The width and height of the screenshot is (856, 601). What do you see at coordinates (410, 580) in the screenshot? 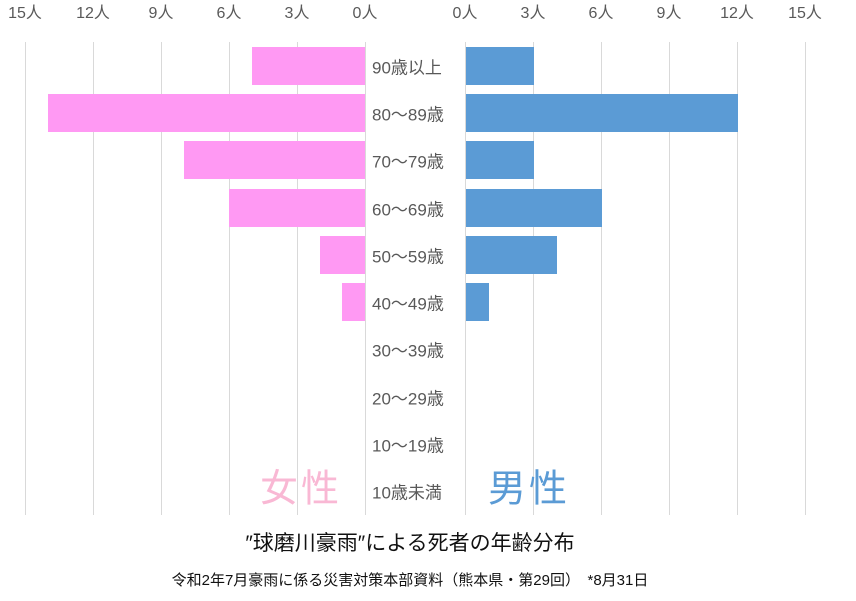
I see `chart-subtitle: 令和2年7月豪雨に係る災害対策本部資料（熊本県・第29回） *8月31日` at bounding box center [410, 580].